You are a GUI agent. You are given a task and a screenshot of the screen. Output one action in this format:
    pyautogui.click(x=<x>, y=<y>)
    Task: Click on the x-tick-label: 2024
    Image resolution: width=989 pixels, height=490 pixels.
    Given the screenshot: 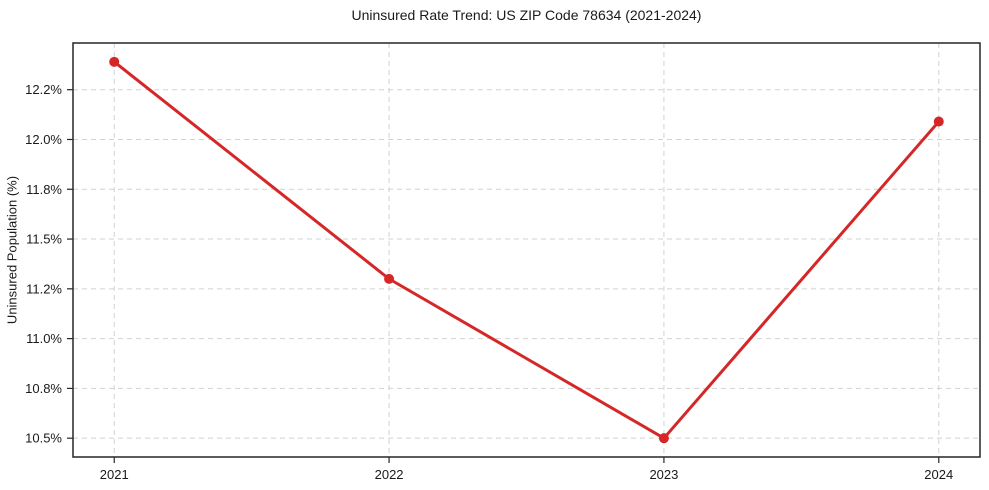 What is the action you would take?
    pyautogui.click(x=938, y=474)
    